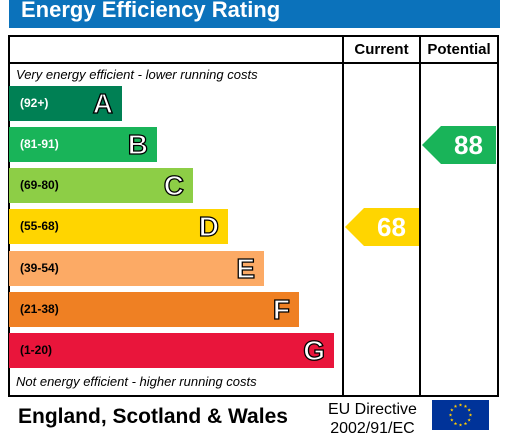 The height and width of the screenshot is (438, 509). I want to click on band-letter-c: C, so click(174, 185).